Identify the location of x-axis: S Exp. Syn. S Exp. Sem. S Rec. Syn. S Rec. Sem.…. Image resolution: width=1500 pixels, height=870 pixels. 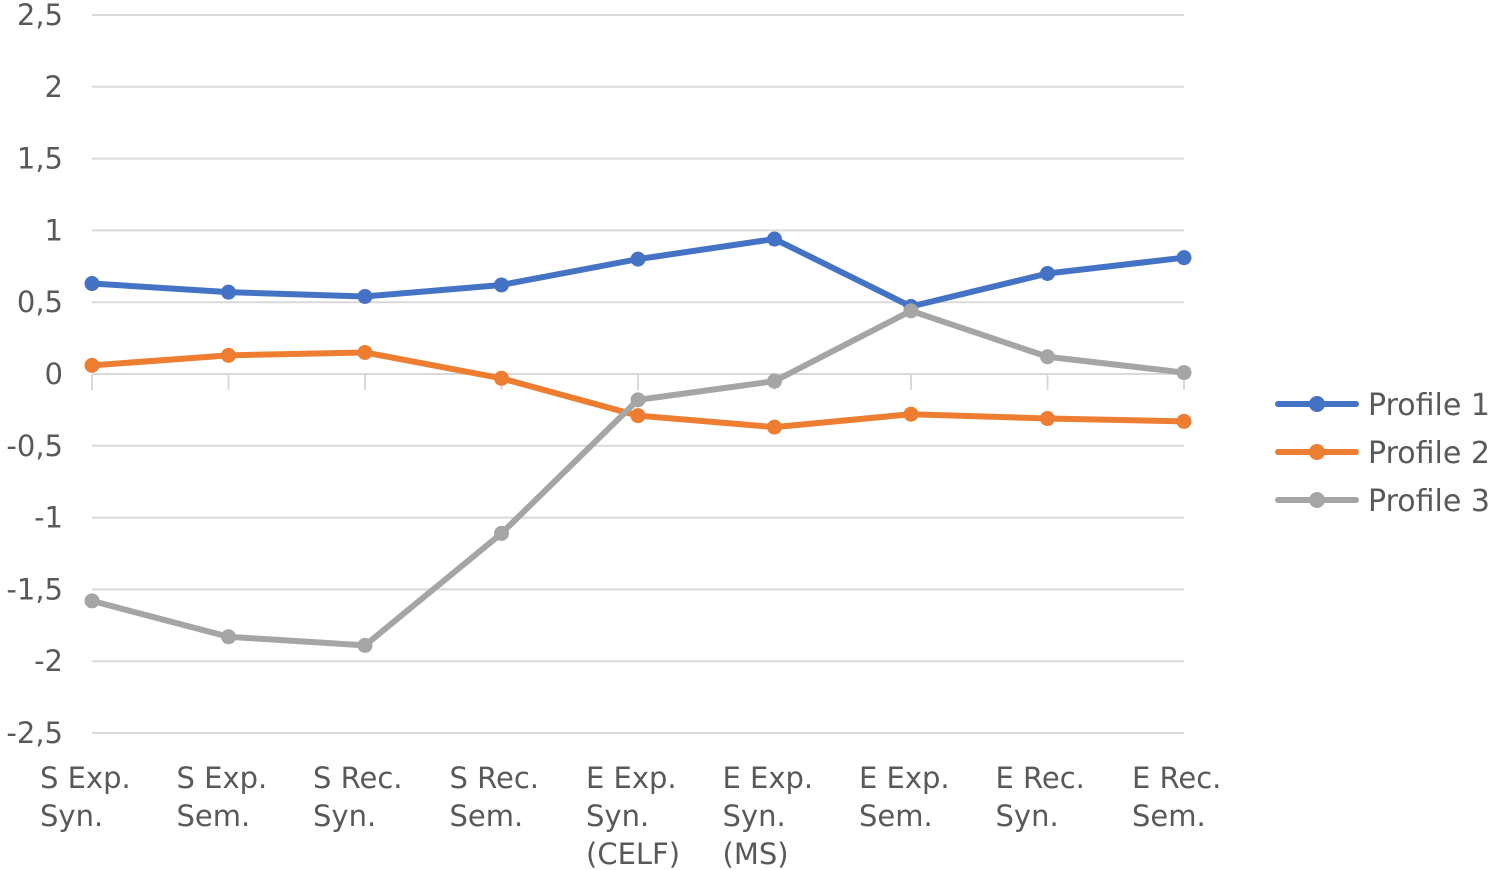
(630, 815).